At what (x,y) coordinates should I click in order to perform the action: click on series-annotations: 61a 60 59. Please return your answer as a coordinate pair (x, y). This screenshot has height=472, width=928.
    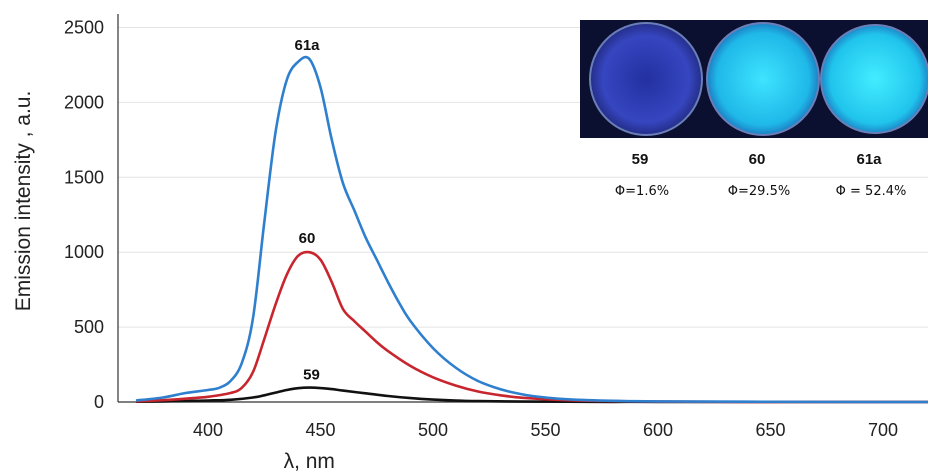
    Looking at the image, I should click on (307, 210).